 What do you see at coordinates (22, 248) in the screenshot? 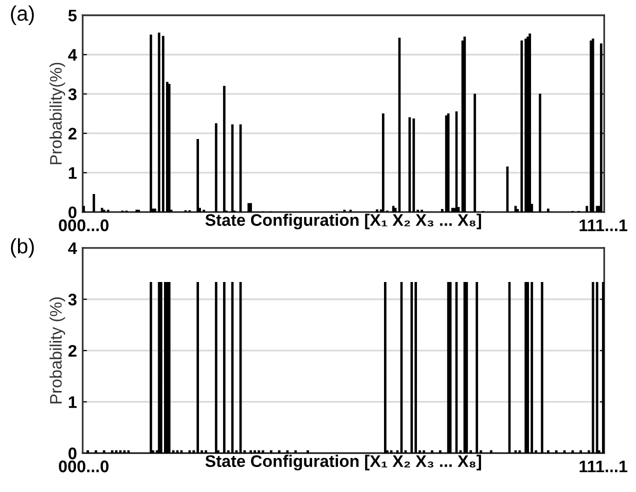
I see `chart-title: (b)` at bounding box center [22, 248].